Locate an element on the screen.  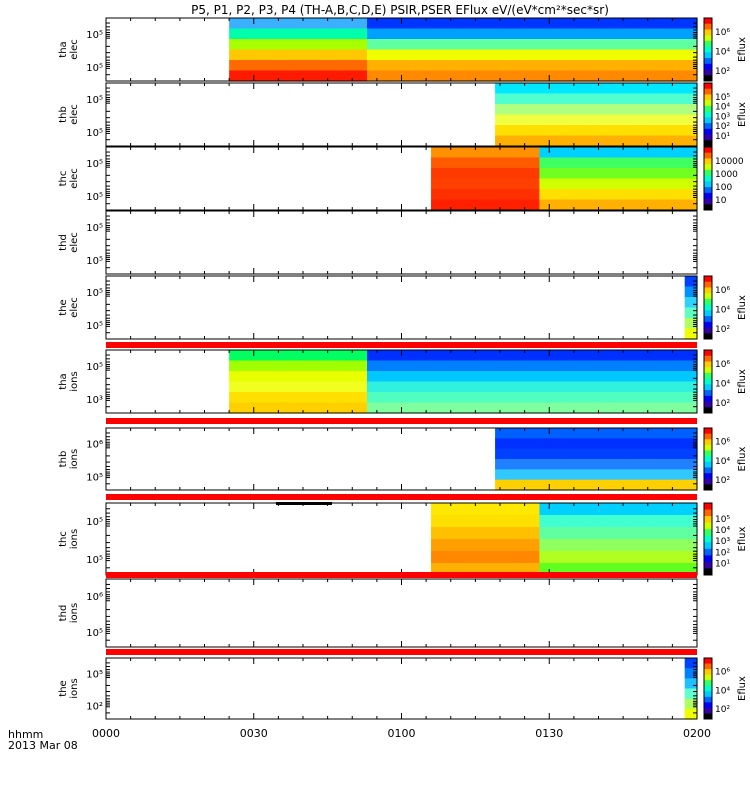
panel-thc-elec: 10⁵ 10⁵ thc elec 10000 1000 100 10 is located at coordinates (401, 178).